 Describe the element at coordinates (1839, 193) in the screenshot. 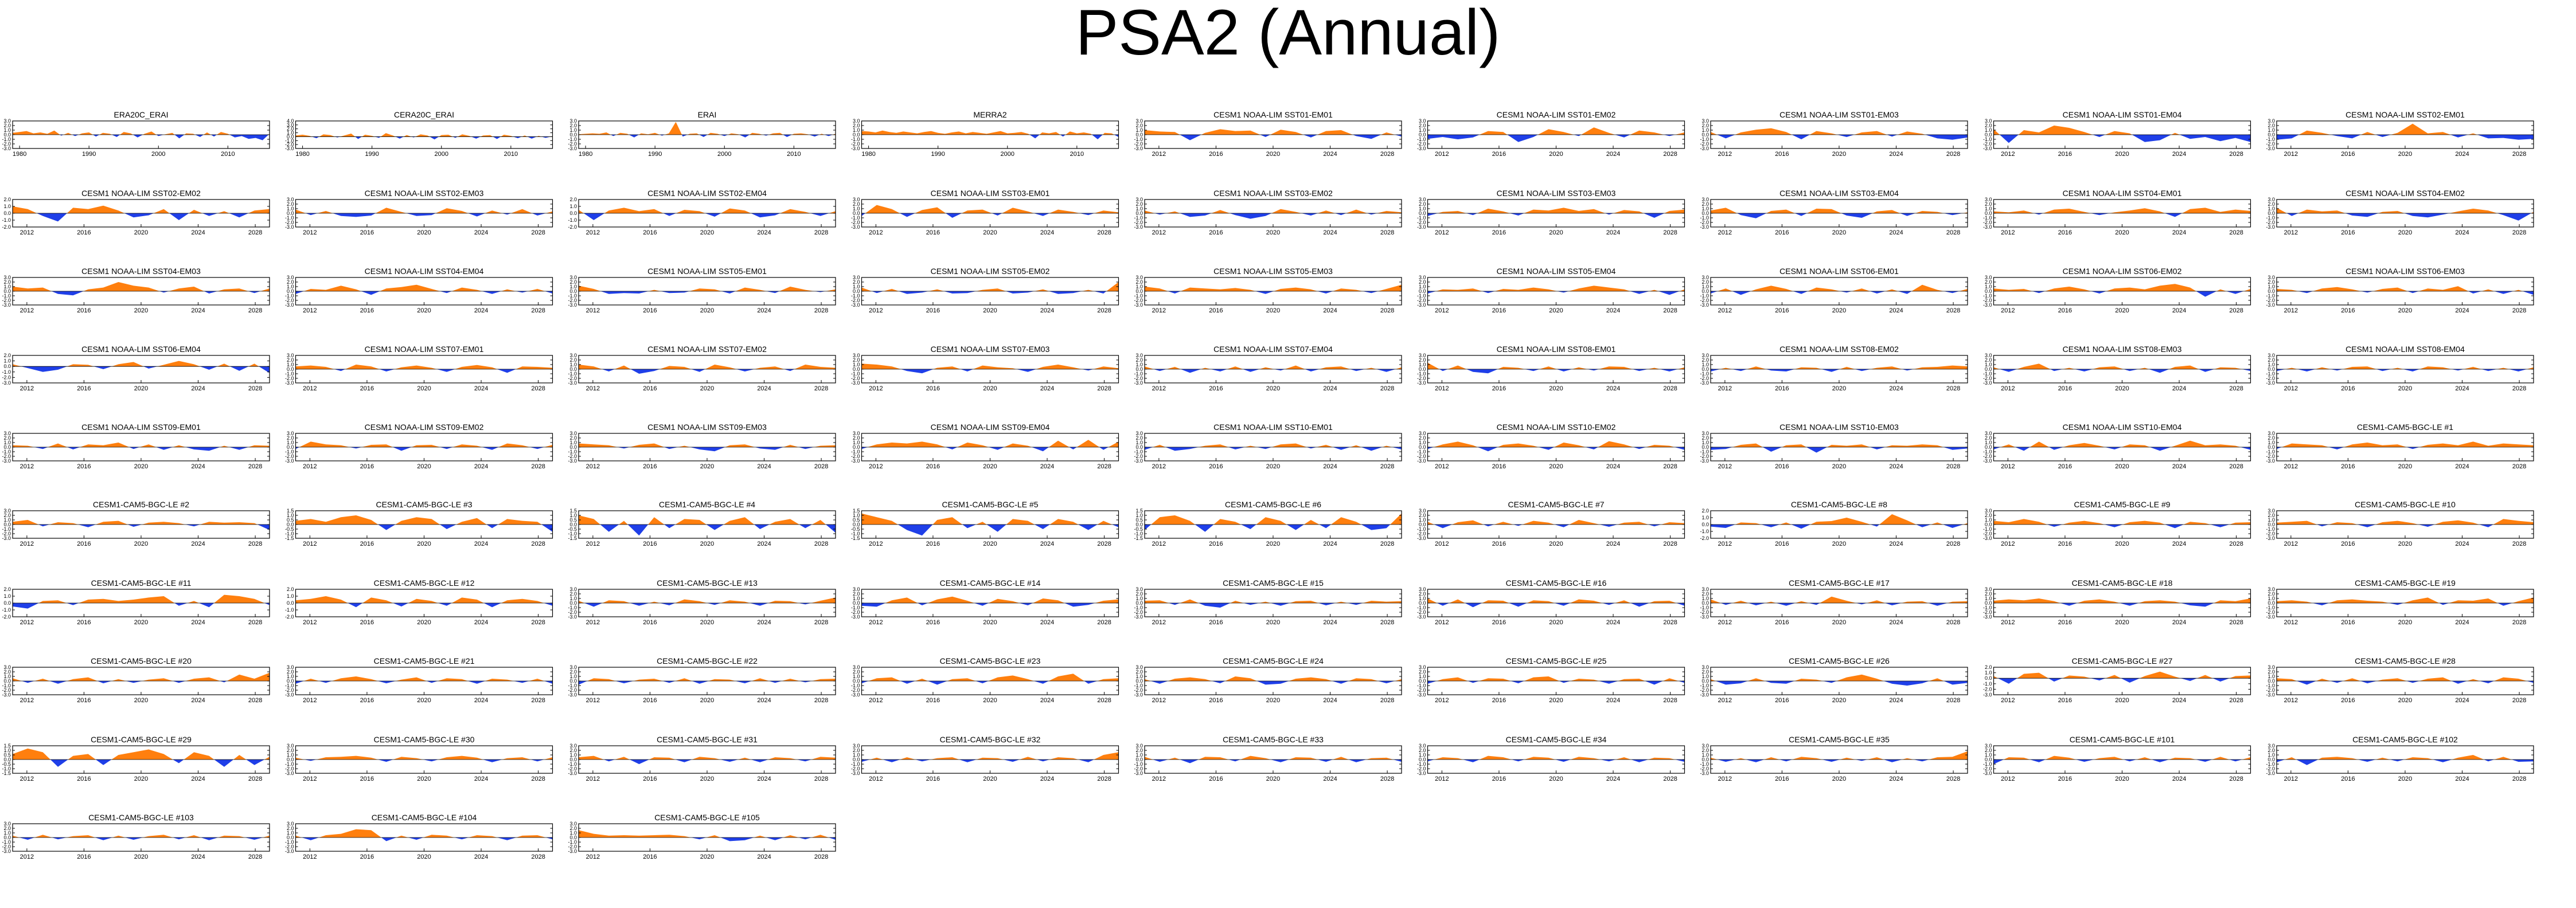

I see `panel-title: CESM1 NOAA-LIM SST03-EM04` at that location.